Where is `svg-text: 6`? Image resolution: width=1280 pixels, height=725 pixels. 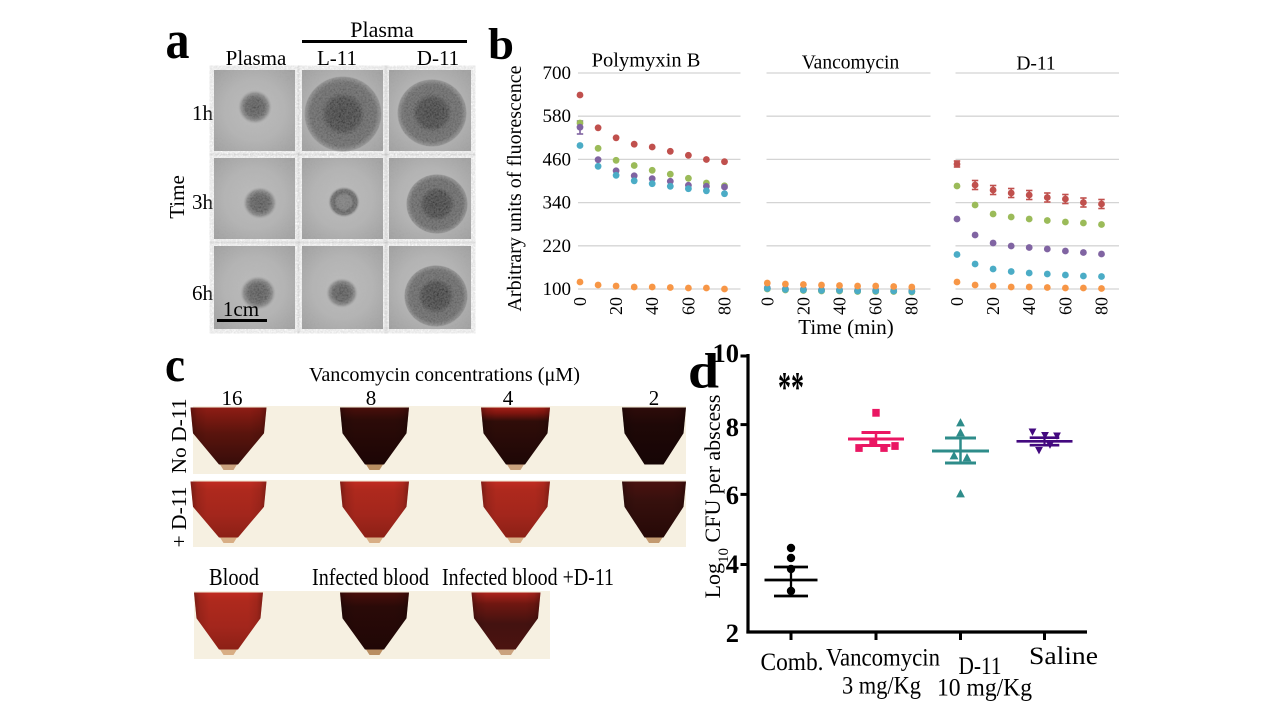 svg-text: 6 is located at coordinates (732, 495).